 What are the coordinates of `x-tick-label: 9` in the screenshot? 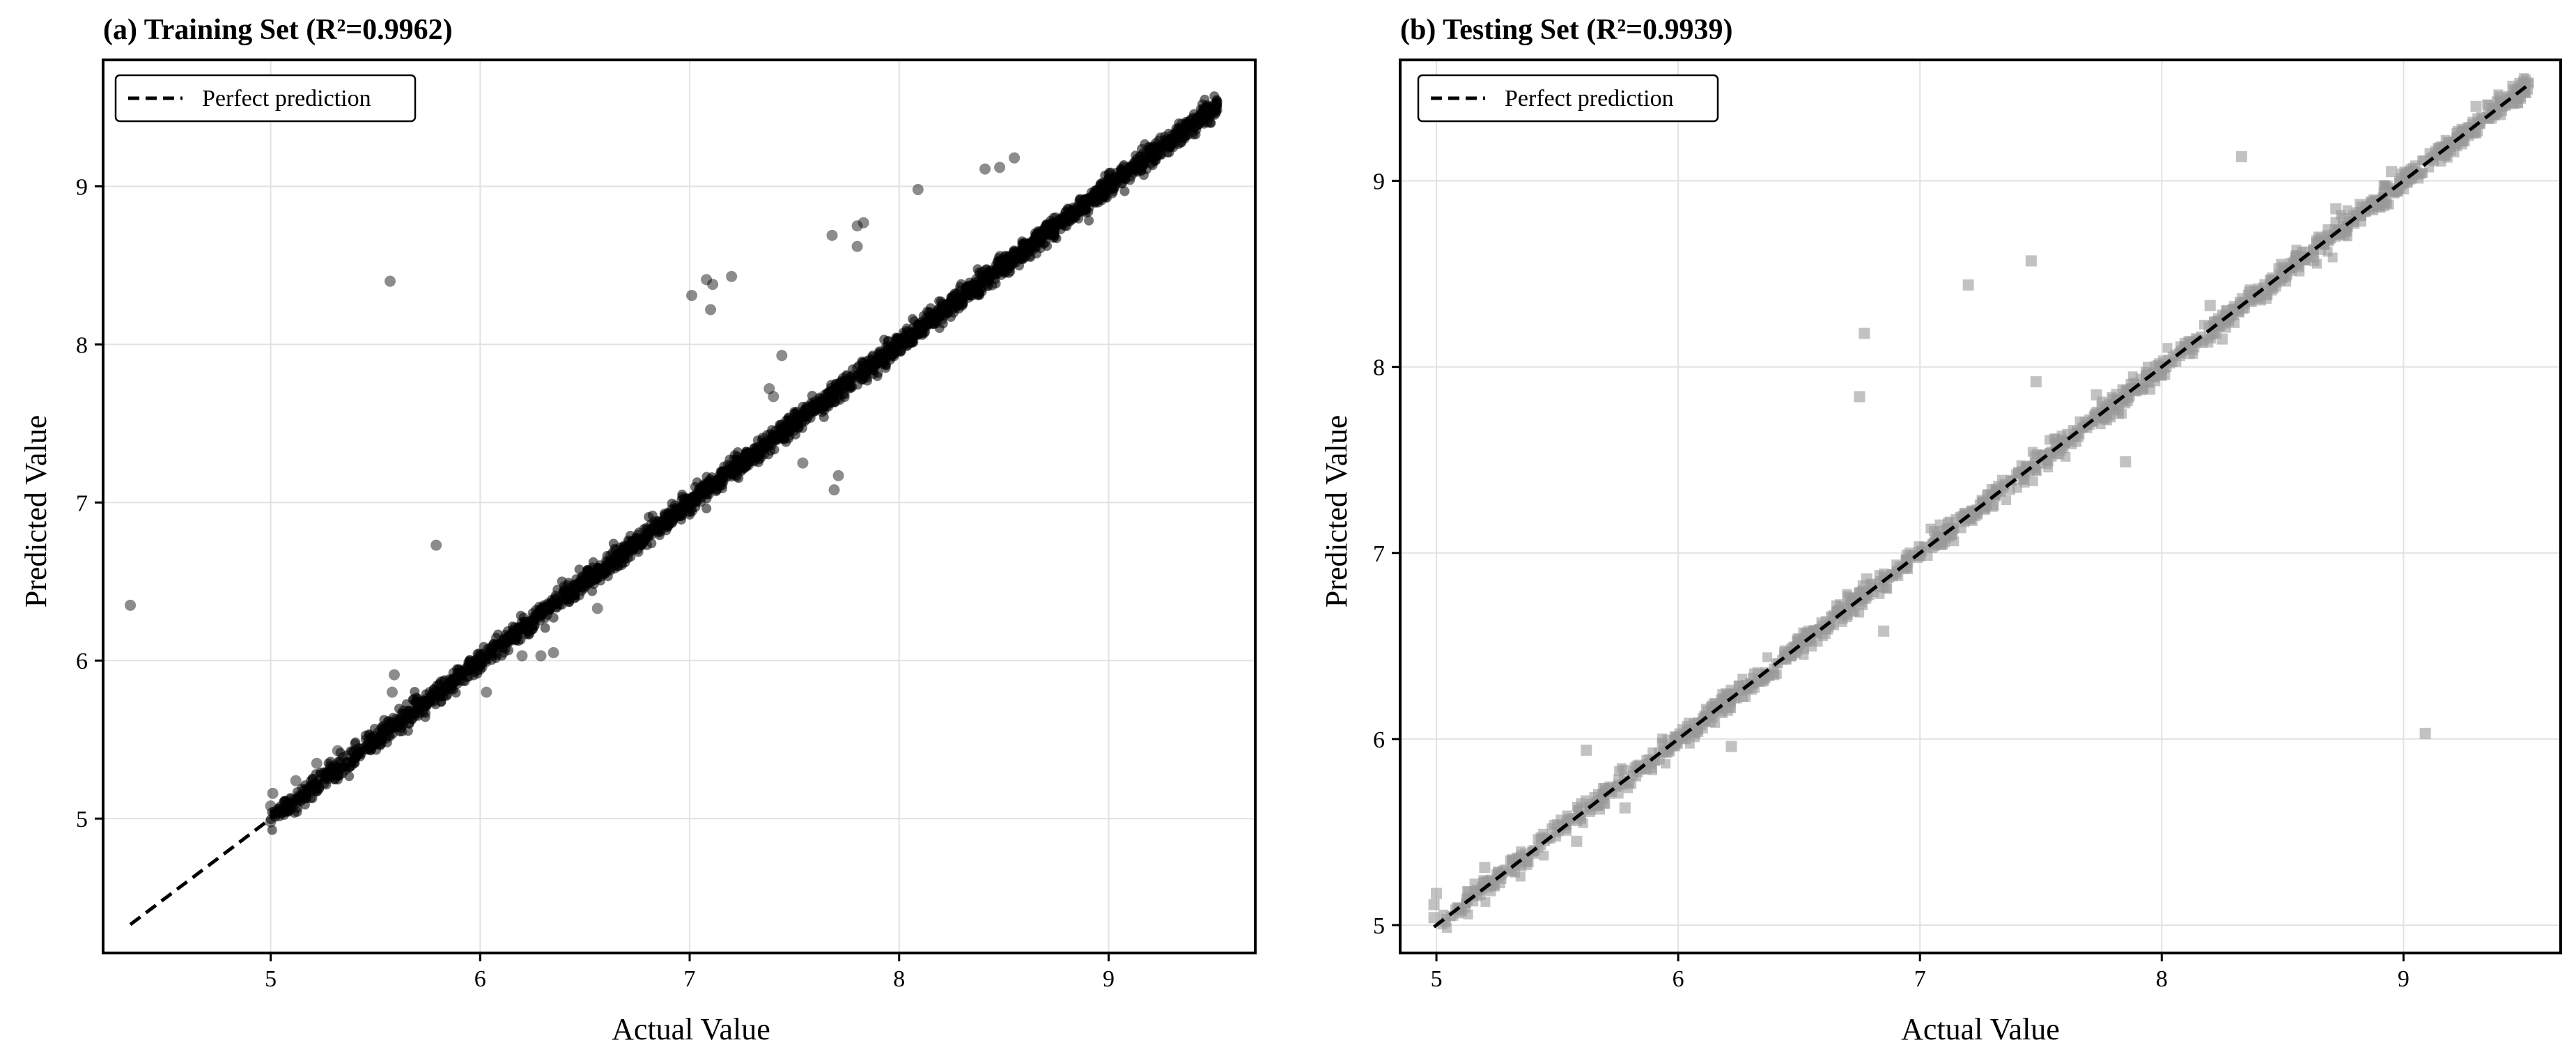 It's located at (1109, 979).